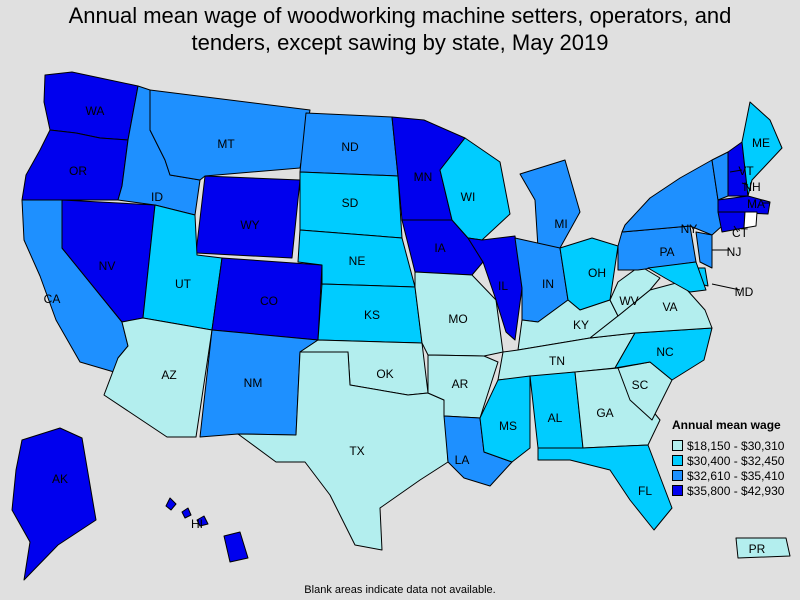 This screenshot has width=800, height=600. Describe the element at coordinates (560, 224) in the screenshot. I see `state-label-mi: MI` at that location.